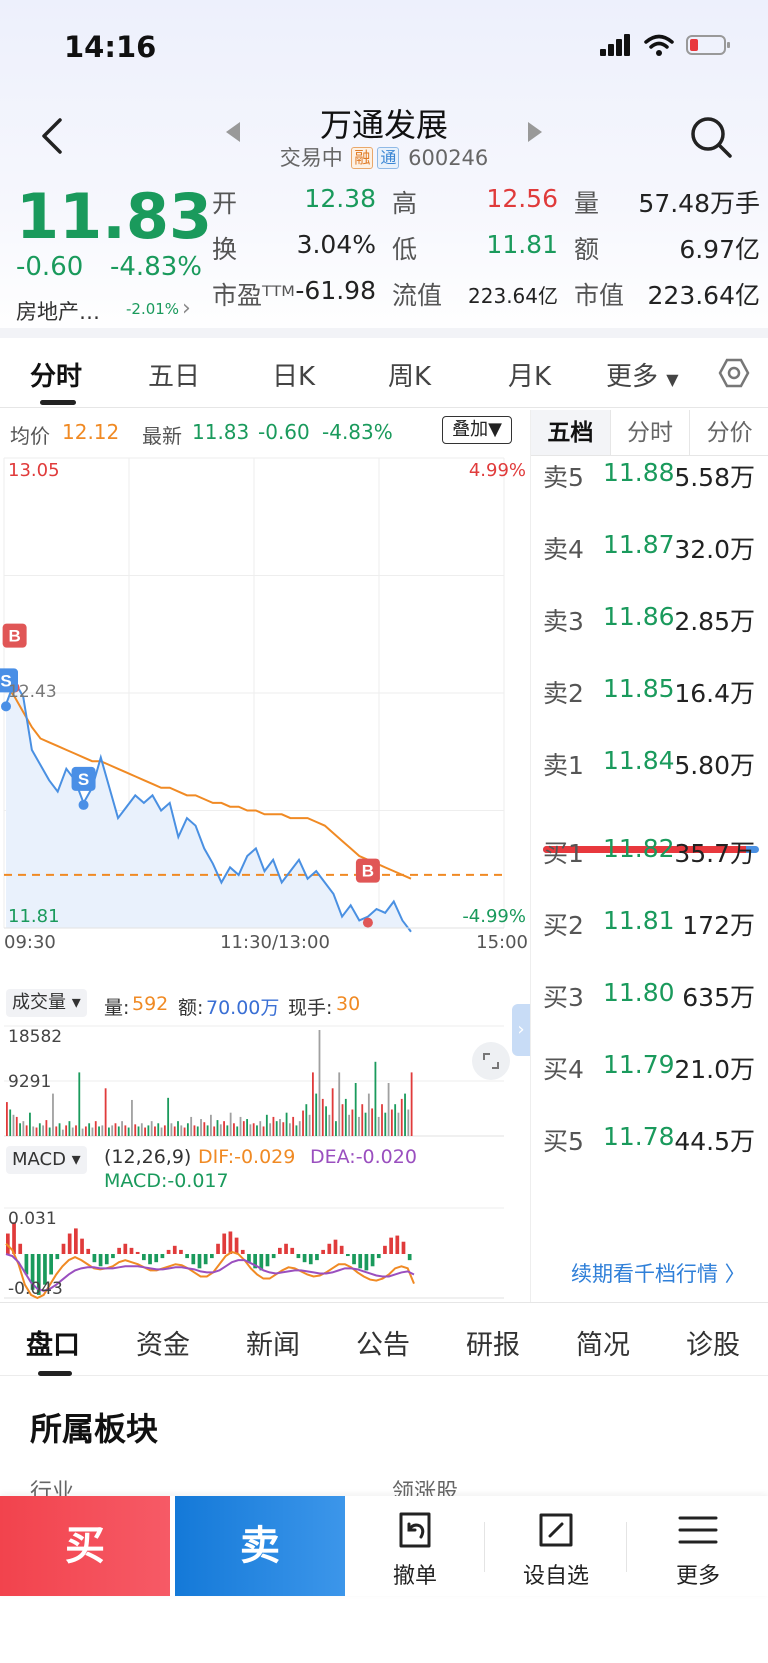 The width and height of the screenshot is (768, 1663). What do you see at coordinates (649, 432) in the screenshot?
I see `tab-ticks: 分时` at bounding box center [649, 432].